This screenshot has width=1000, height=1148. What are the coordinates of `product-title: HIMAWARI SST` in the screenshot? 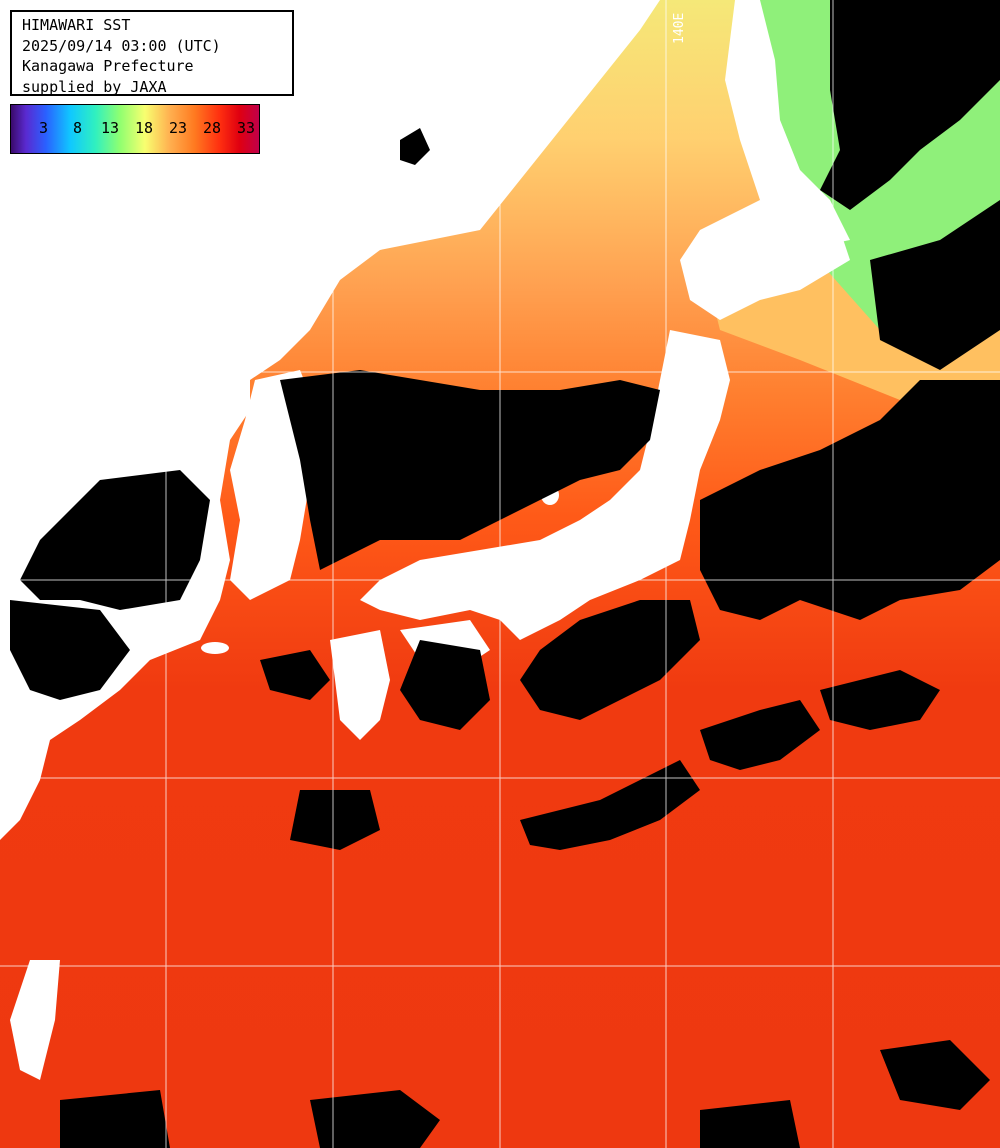 It's located at (76, 25).